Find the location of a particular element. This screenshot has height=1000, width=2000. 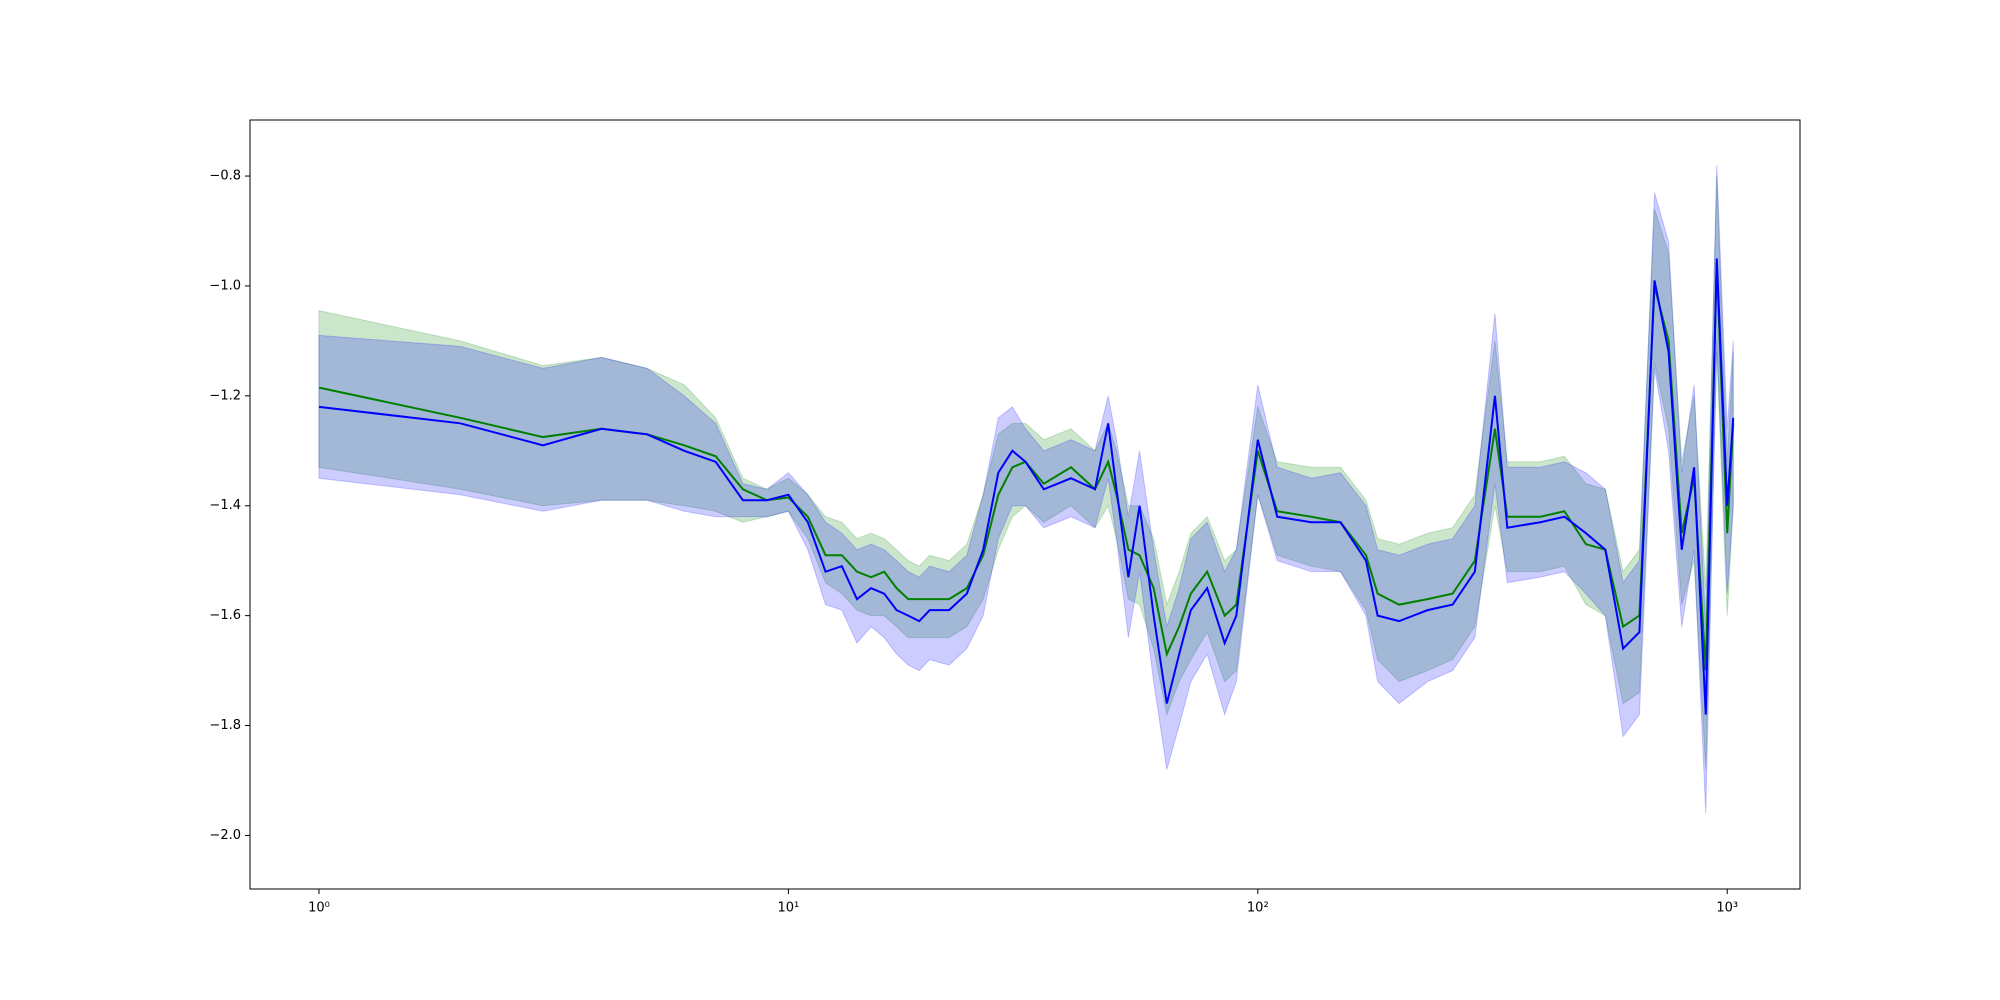

y-tick-label: −0.8 is located at coordinates (225, 176).